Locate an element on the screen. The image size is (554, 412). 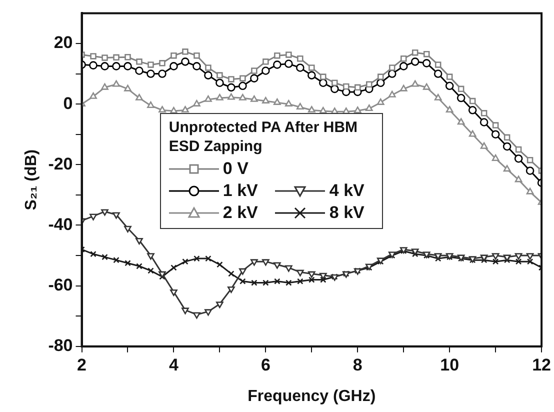
legend-title: Unprotected PA After HBM ESD Zapping is located at coordinates (263, 137).